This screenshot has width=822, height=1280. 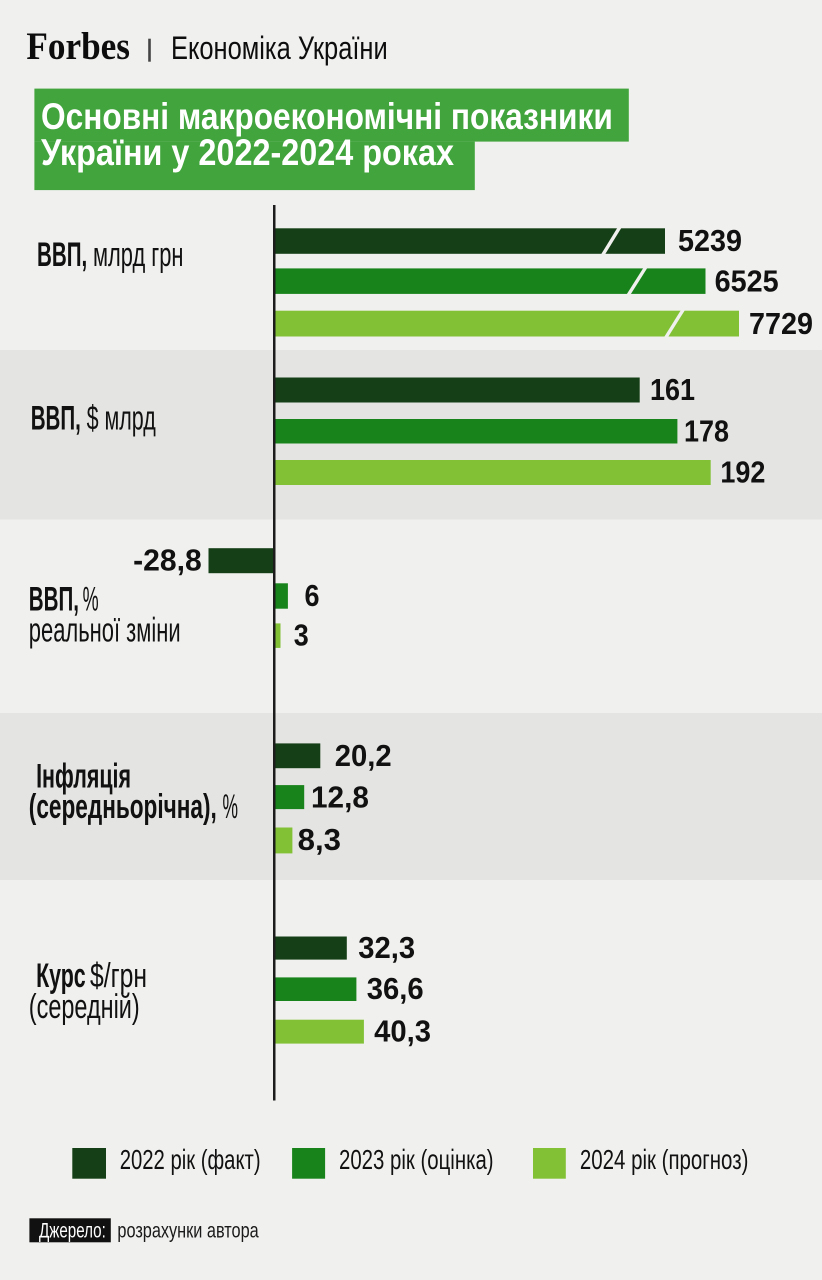 I want to click on svg-text: (середньорічна),, so click(x=123, y=807).